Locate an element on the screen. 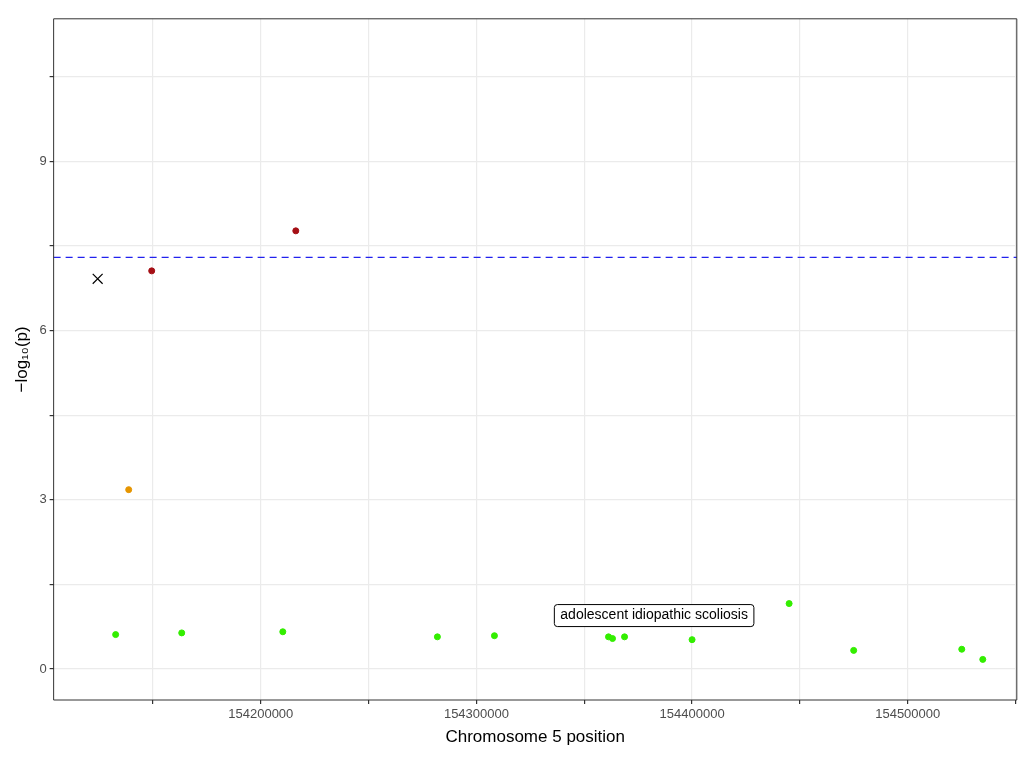 This screenshot has width=1033, height=758. x-tick-label: 154200000 is located at coordinates (261, 714).